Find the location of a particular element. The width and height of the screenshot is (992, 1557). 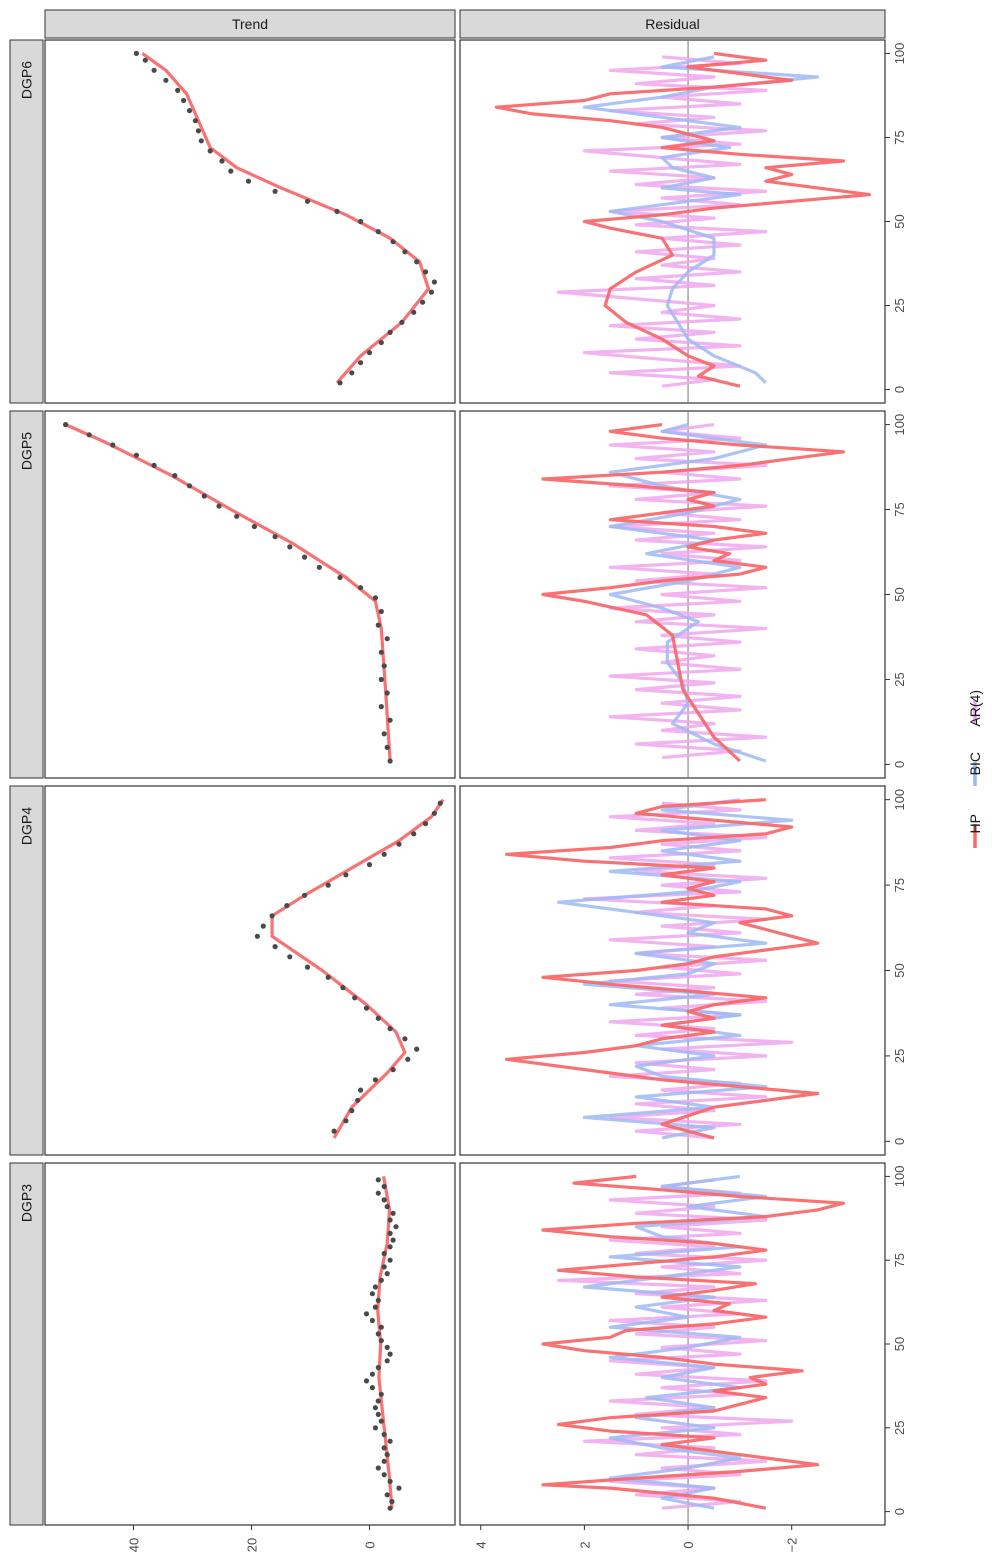

strip-residual is located at coordinates (672, 24).